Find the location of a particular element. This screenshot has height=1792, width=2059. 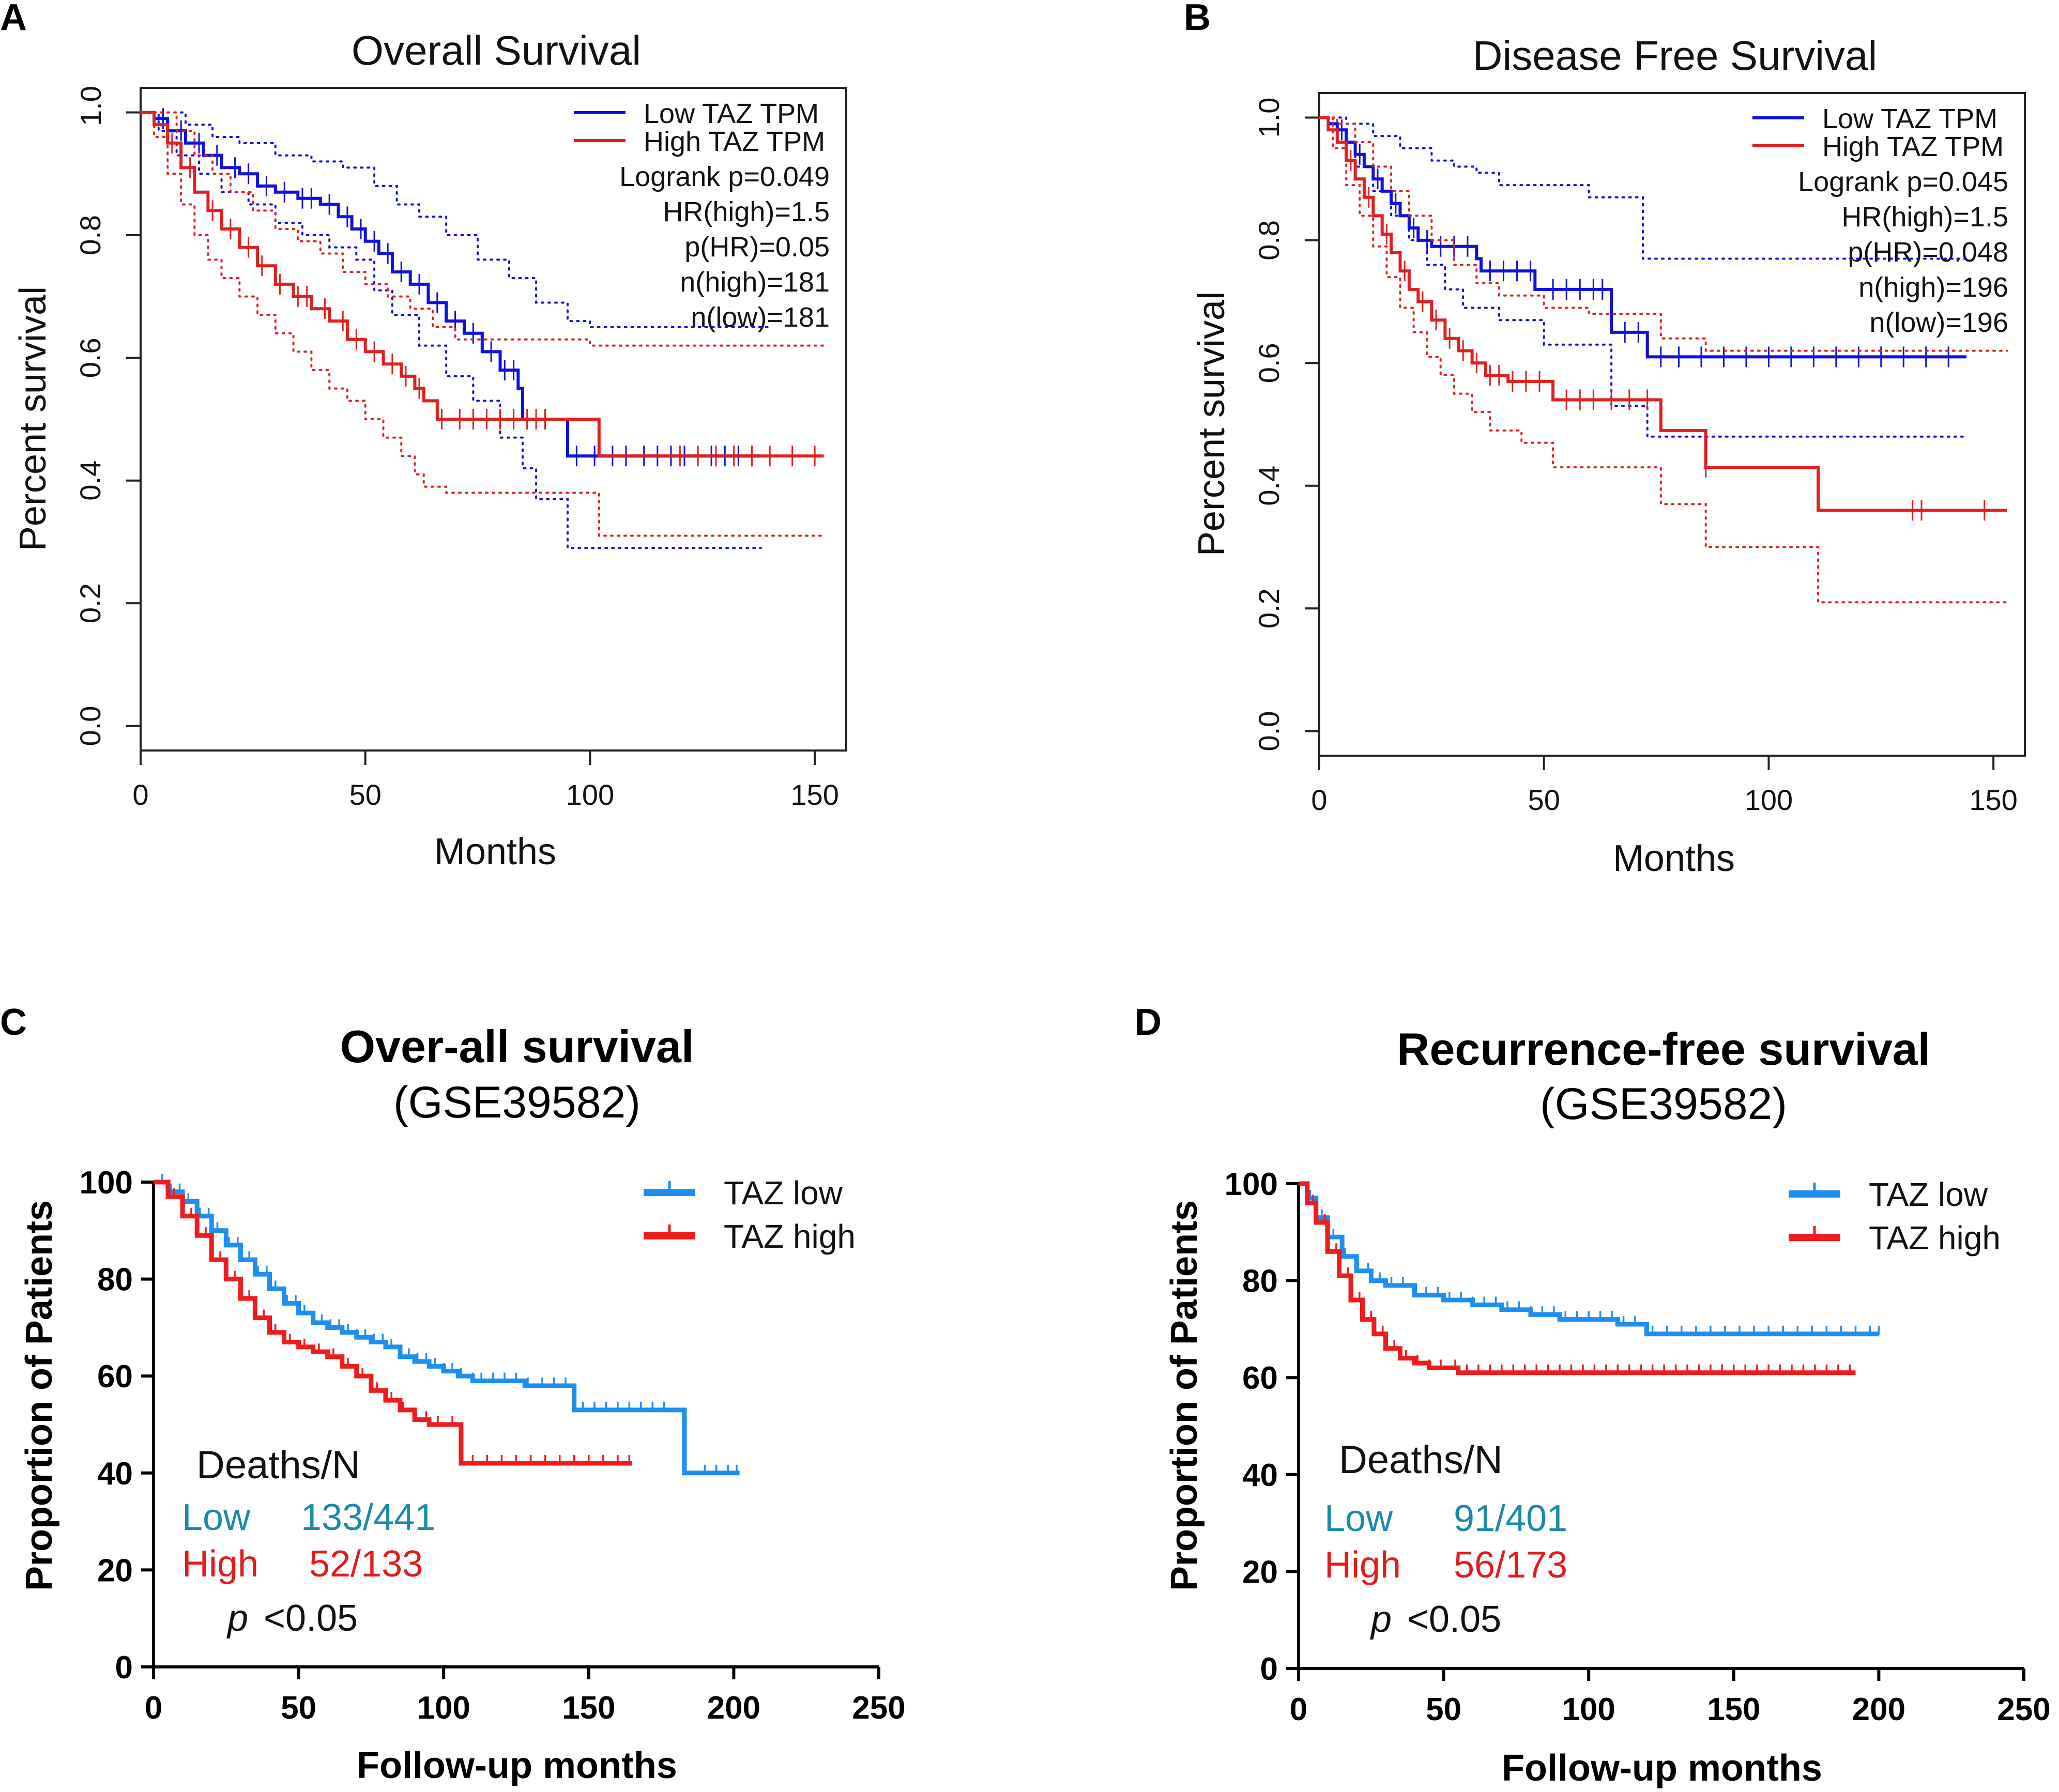

stat-phr-a: p(HR)=0.05 is located at coordinates (757, 247).